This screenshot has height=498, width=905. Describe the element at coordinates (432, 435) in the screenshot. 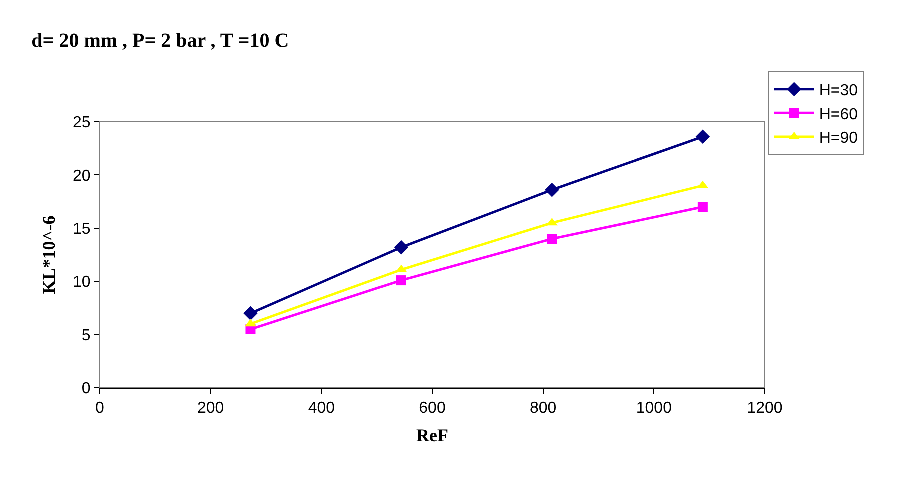

I see `x-axis-title: ReF` at that location.